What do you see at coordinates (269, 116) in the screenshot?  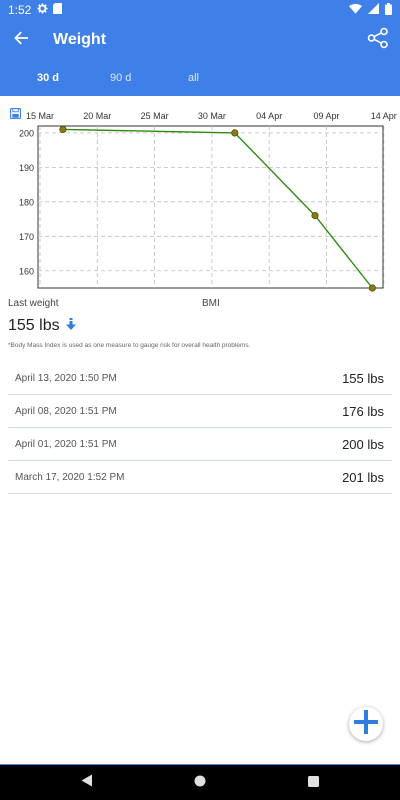 I see `x-tick-label: 04 Apr` at bounding box center [269, 116].